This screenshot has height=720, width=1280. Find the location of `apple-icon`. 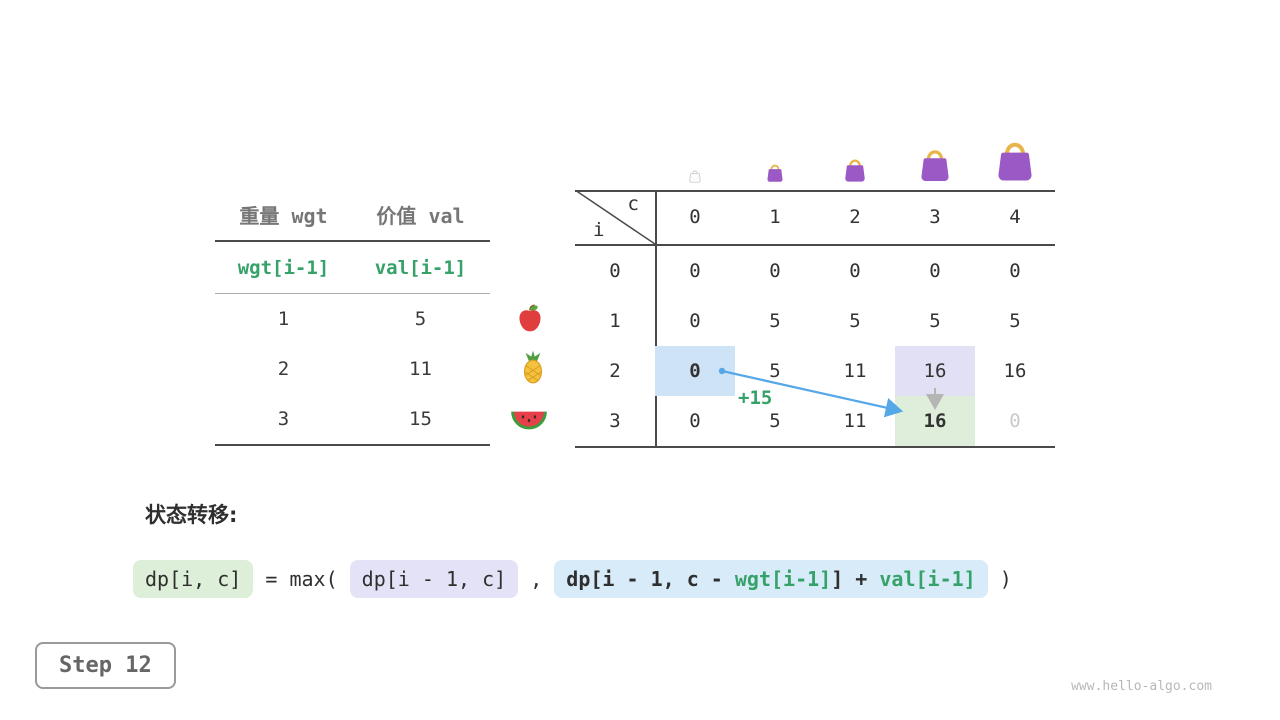

apple-icon is located at coordinates (530, 318).